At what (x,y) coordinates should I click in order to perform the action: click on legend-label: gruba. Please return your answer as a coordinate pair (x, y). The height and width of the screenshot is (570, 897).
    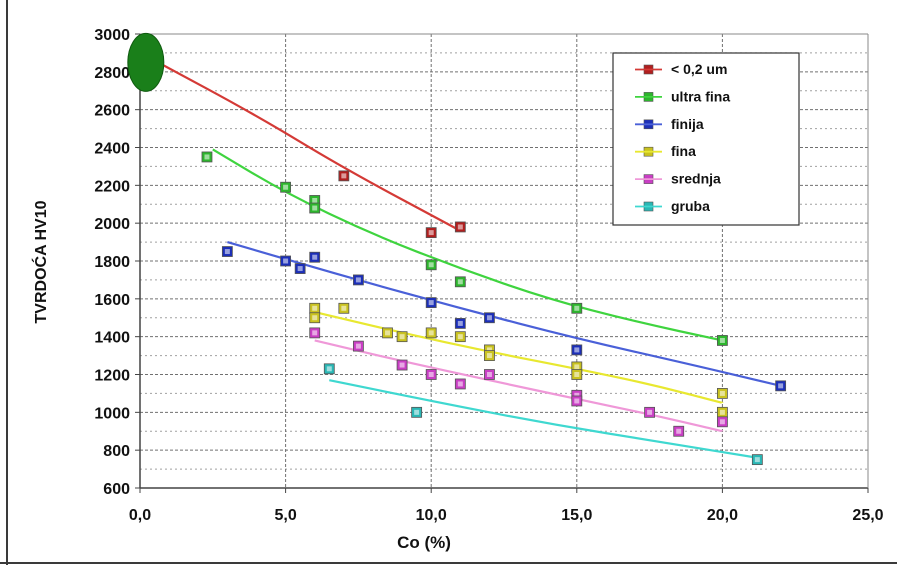
    Looking at the image, I should click on (690, 206).